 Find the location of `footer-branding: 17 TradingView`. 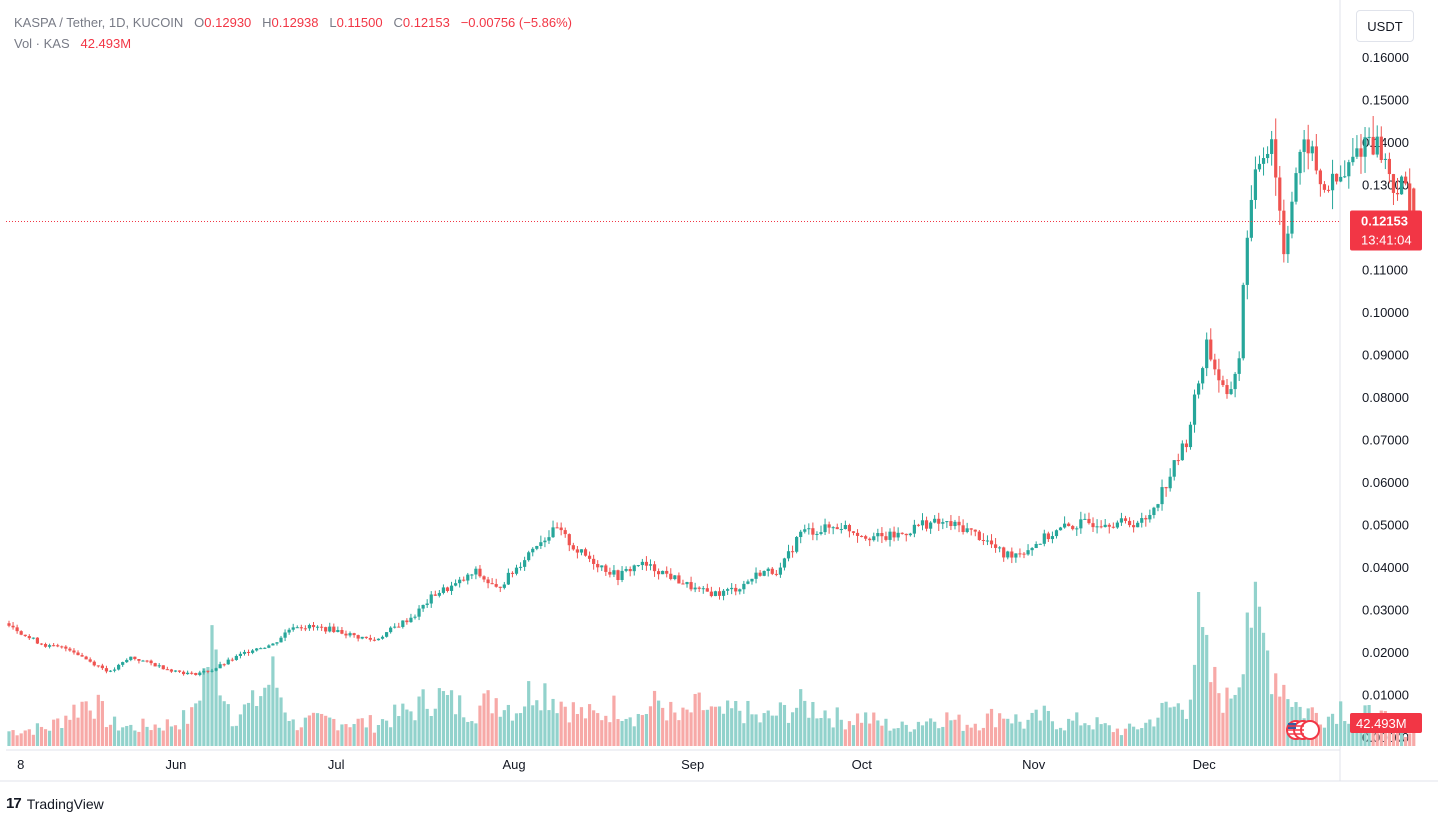

footer-branding: 17 TradingView is located at coordinates (55, 803).